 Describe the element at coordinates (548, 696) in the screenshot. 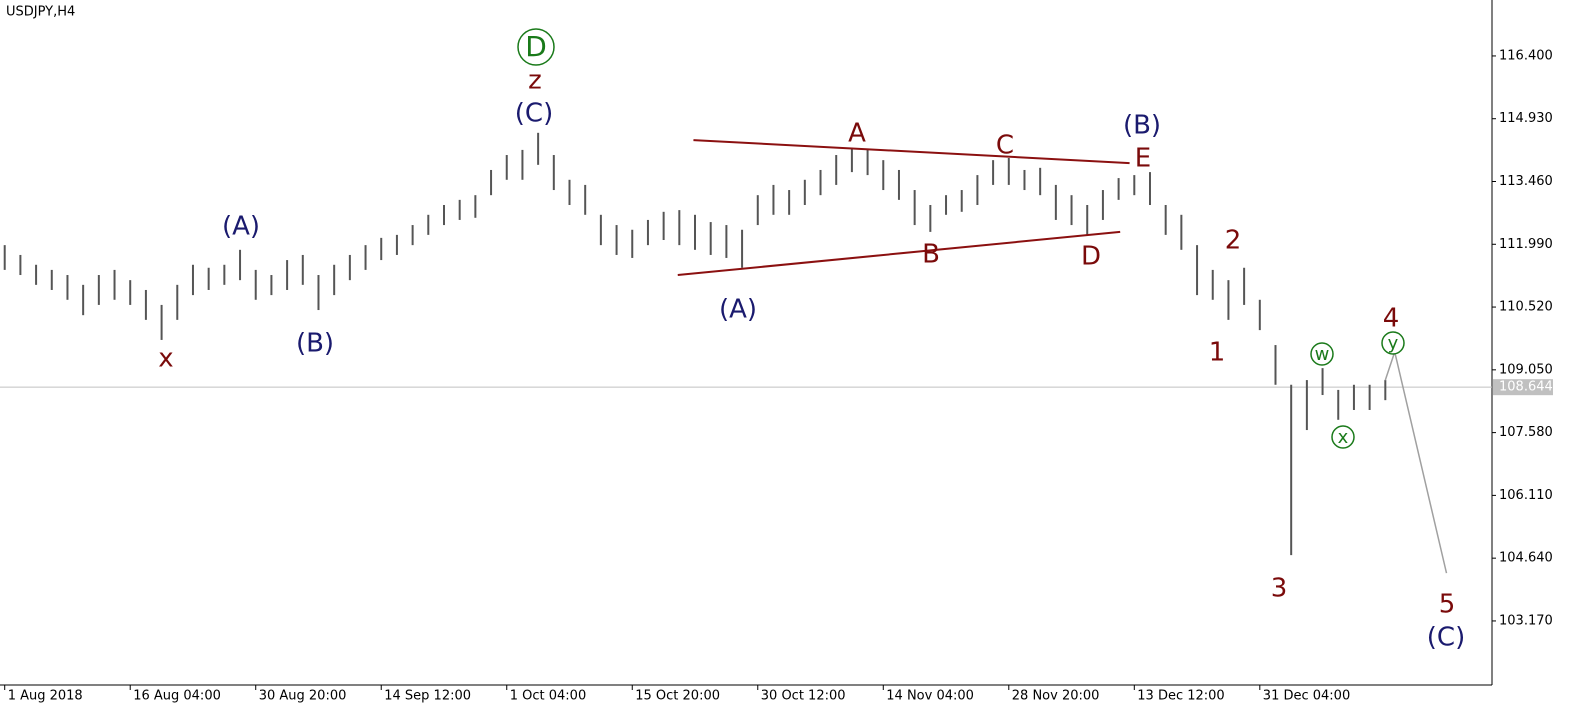

I see `x-tick-label: 1 Oct 04:00` at that location.